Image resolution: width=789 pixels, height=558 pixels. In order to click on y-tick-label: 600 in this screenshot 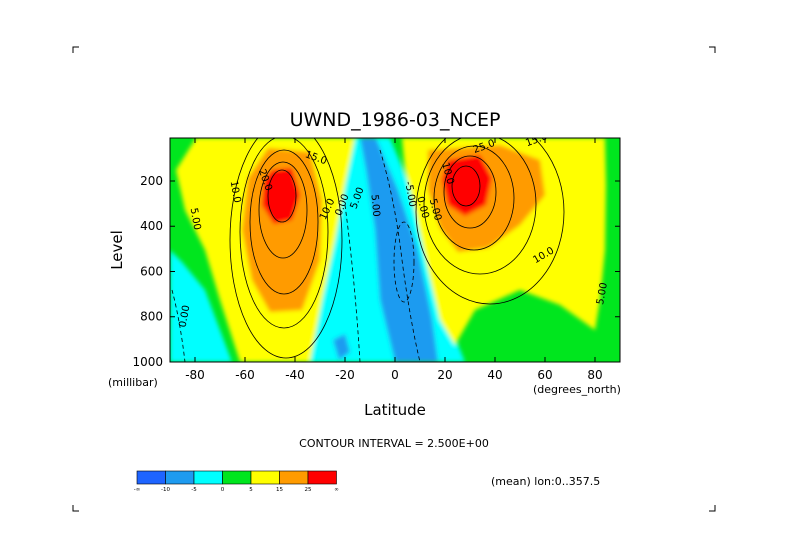, I will do `click(151, 271)`.